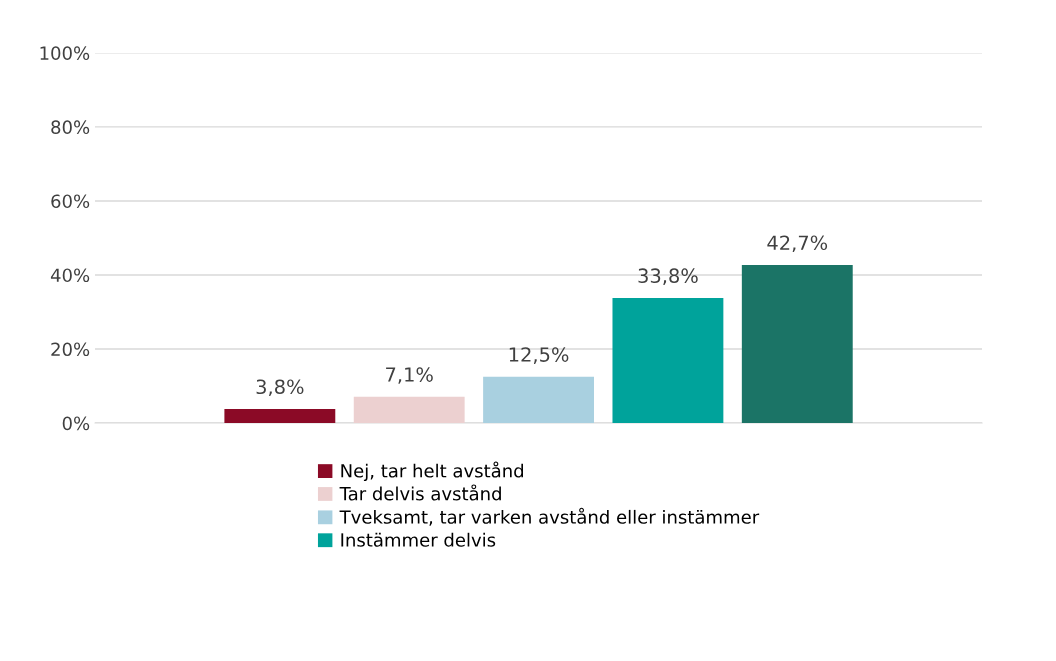 This screenshot has height=661, width=1056. I want to click on legend-label: Nej, tar helt avstånd, so click(432, 471).